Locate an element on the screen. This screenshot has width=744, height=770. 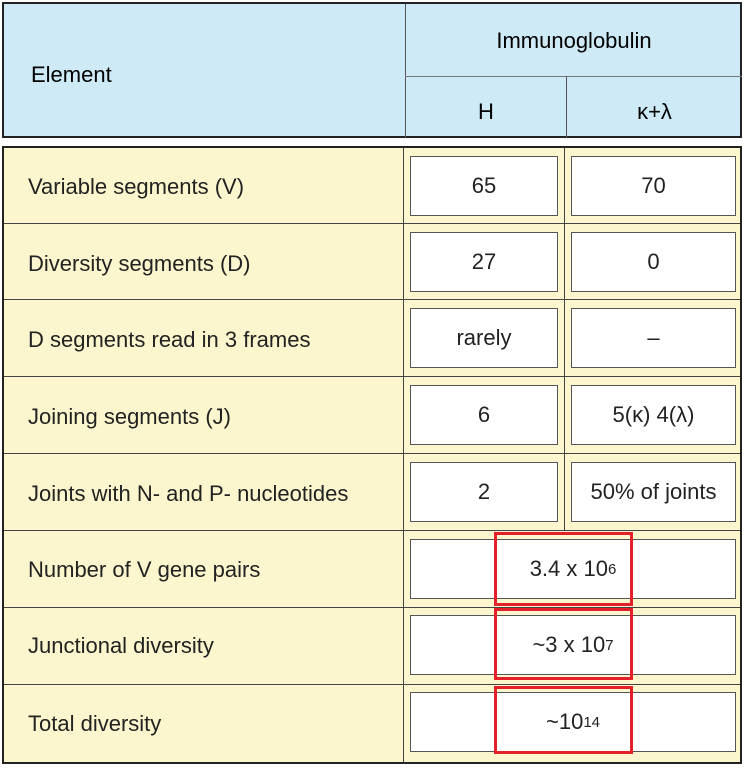
row-label: Diversity segments (D) is located at coordinates (139, 263).